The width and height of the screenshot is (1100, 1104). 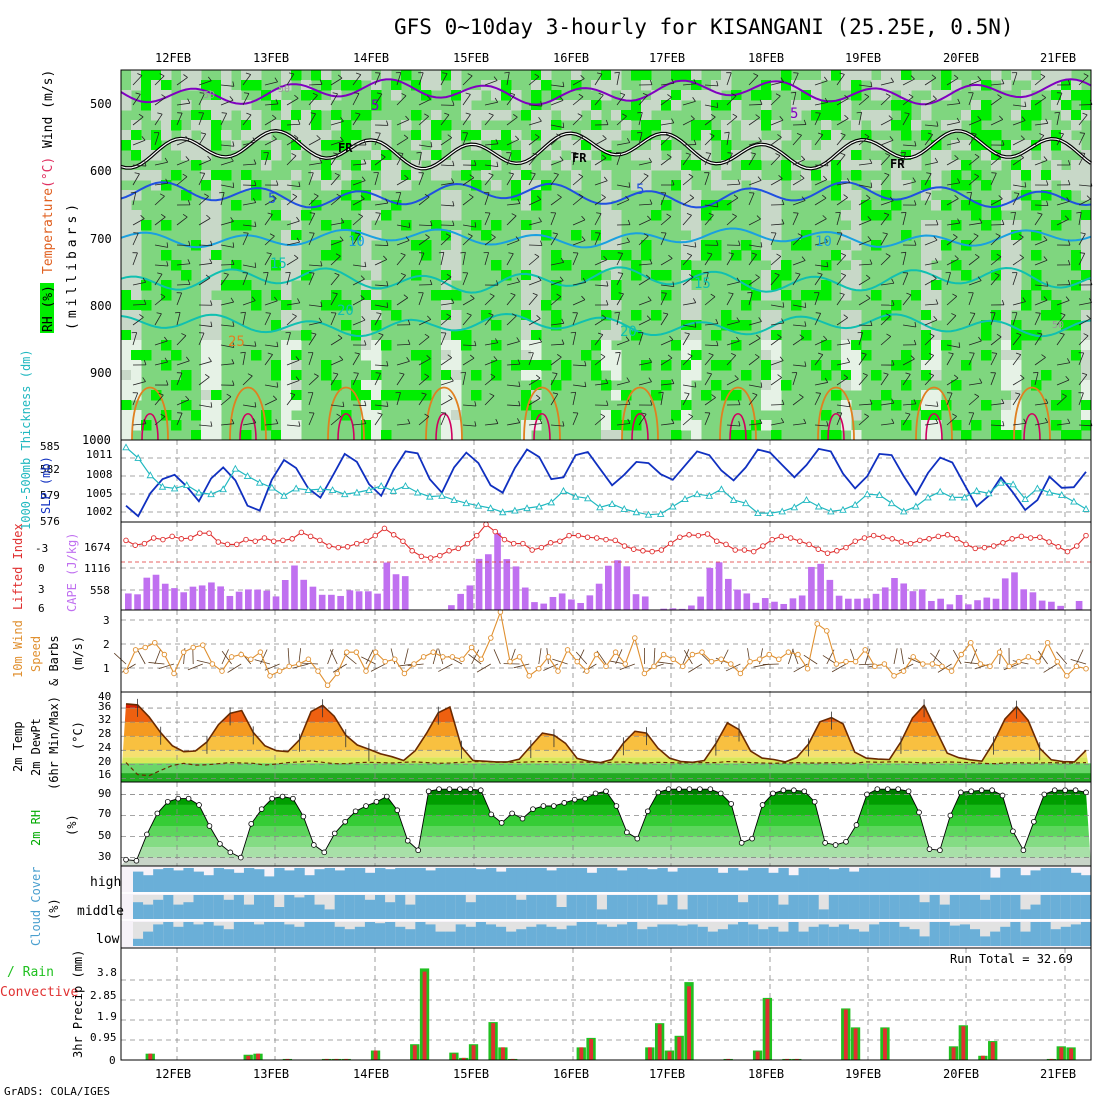 What do you see at coordinates (606, 715) in the screenshot?
I see `temp-band` at bounding box center [606, 715].